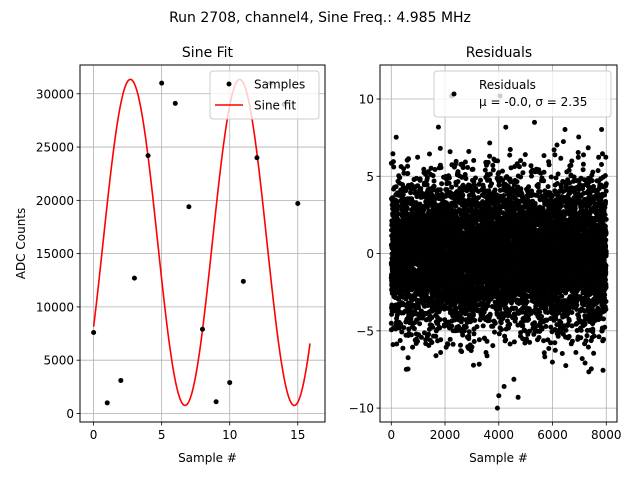  Describe the element at coordinates (55, 148) in the screenshot. I see `sine-fit-y-tick-label: 25000` at that location.